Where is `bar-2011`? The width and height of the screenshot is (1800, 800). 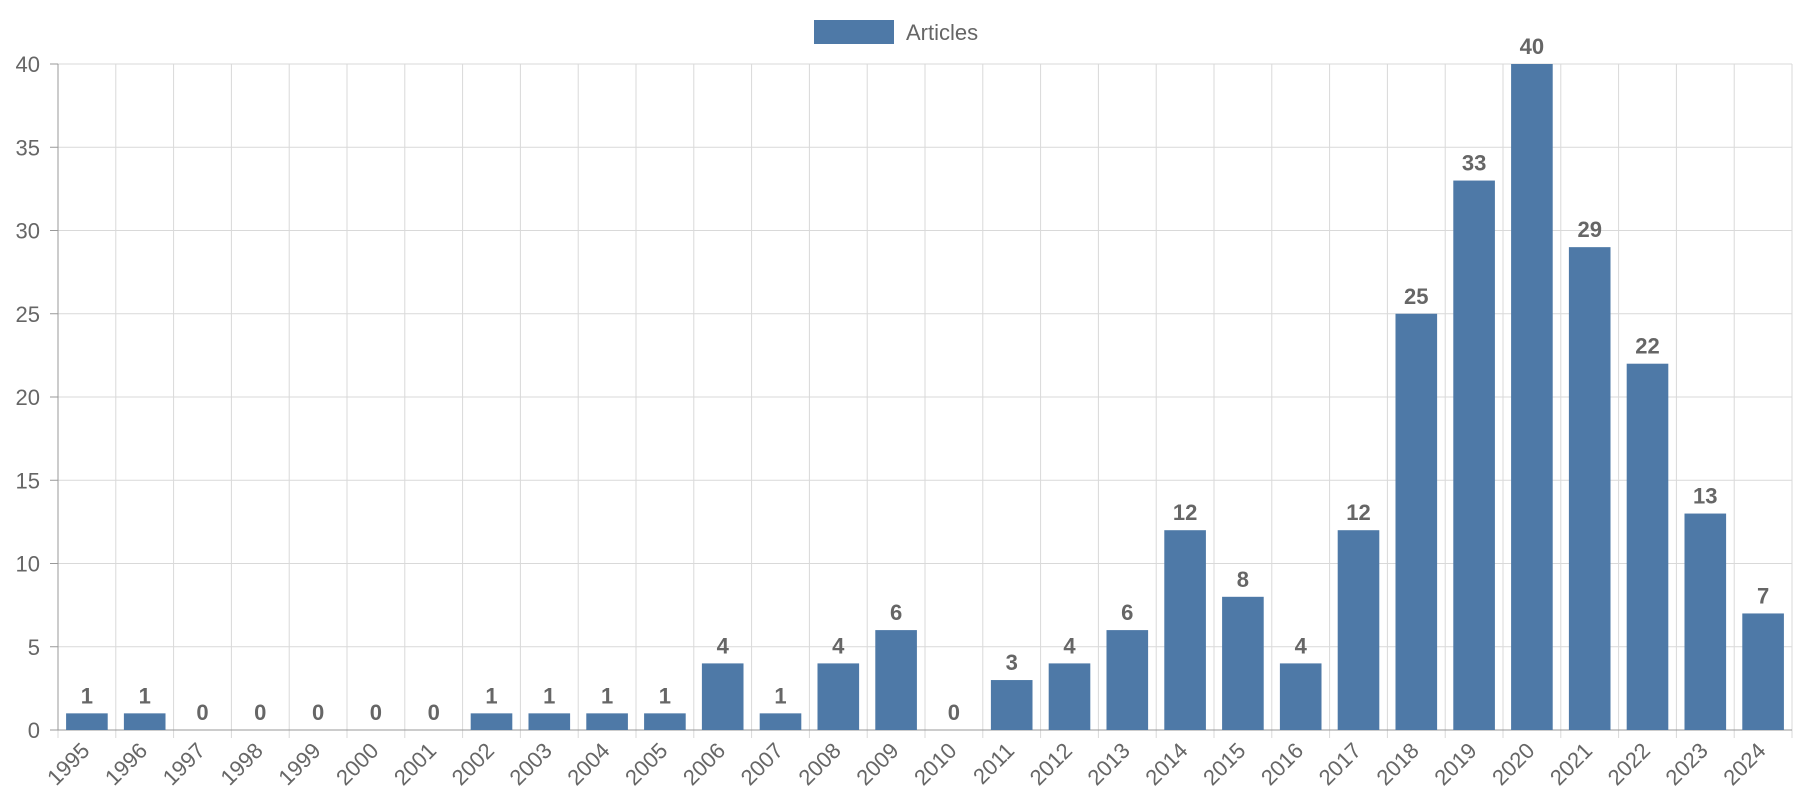
bar-2011 is located at coordinates (1011, 705).